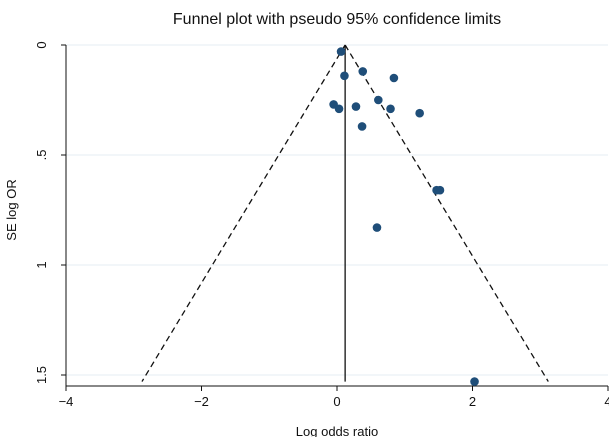 The width and height of the screenshot is (609, 437). What do you see at coordinates (41, 155) in the screenshot?
I see `y-tick-label: .5` at bounding box center [41, 155].